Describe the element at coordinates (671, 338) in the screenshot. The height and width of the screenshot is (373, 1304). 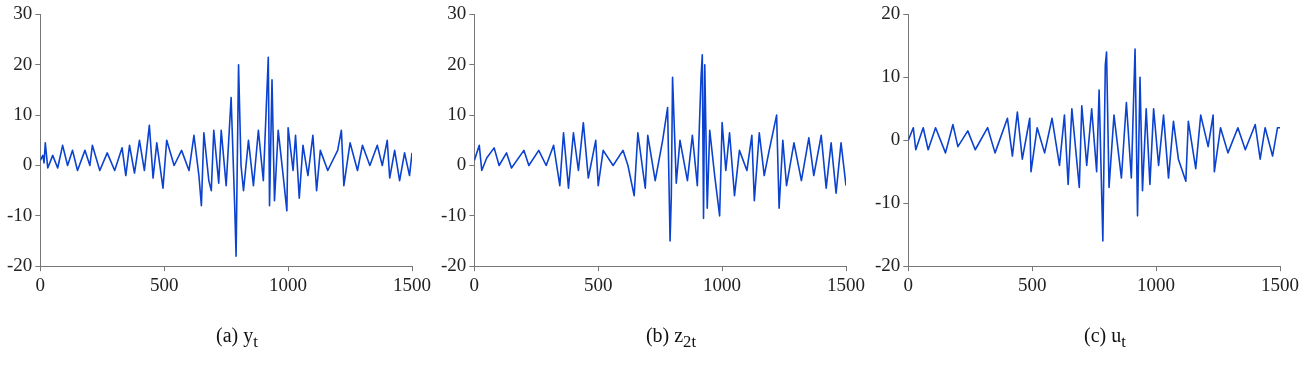
I see `text: (b) z$_{2t}$` at that location.